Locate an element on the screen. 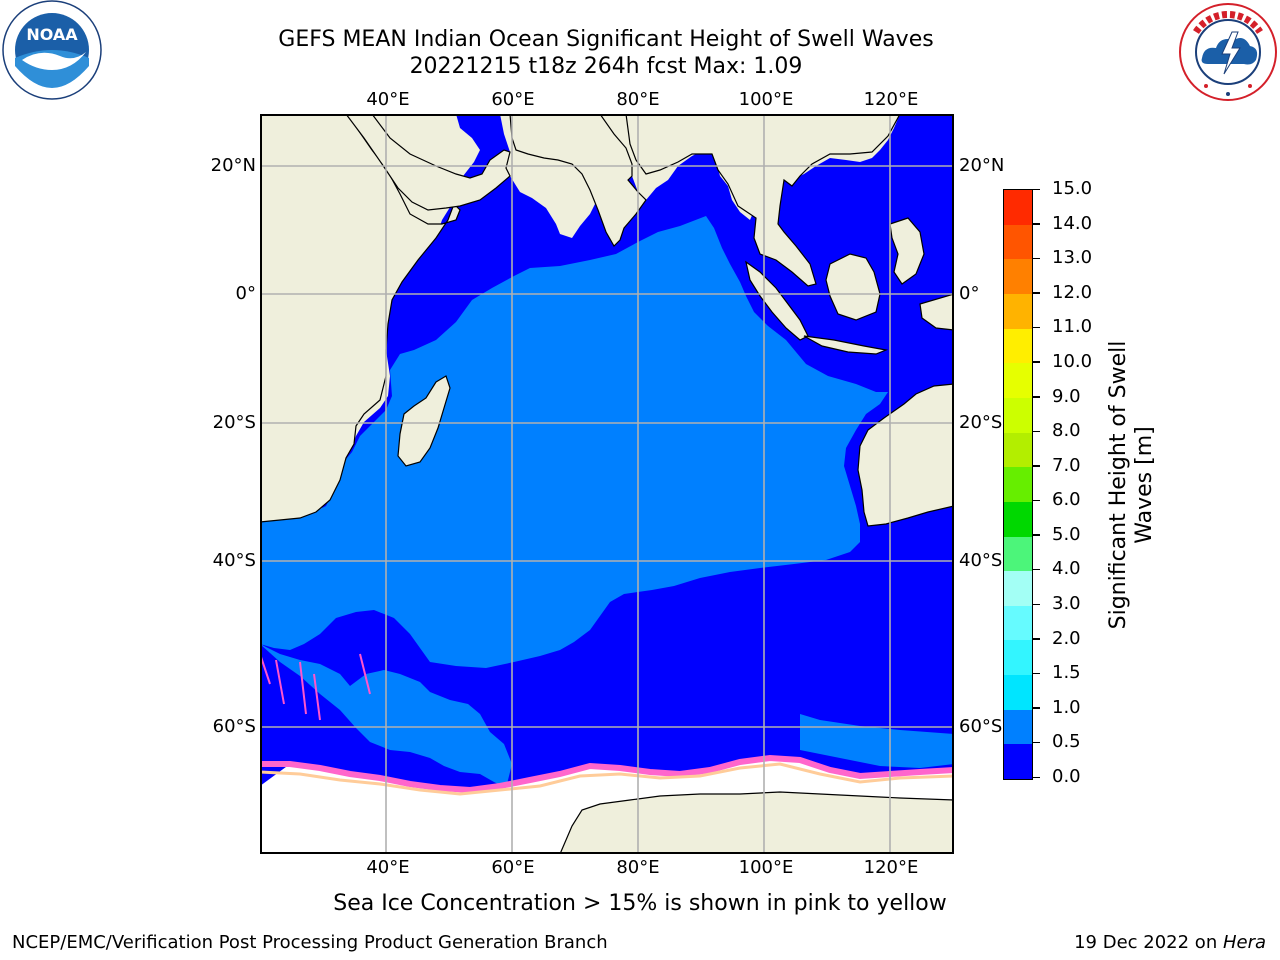 The image size is (1280, 960). colorbar-tick-label: 6.0 is located at coordinates (1066, 500).